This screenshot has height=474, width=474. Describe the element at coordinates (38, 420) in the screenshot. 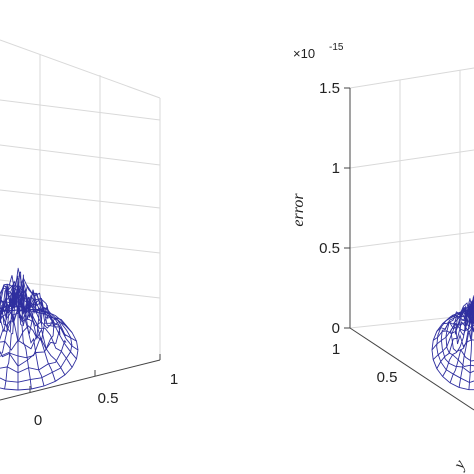

I see `left-x-tick-label: 0` at that location.